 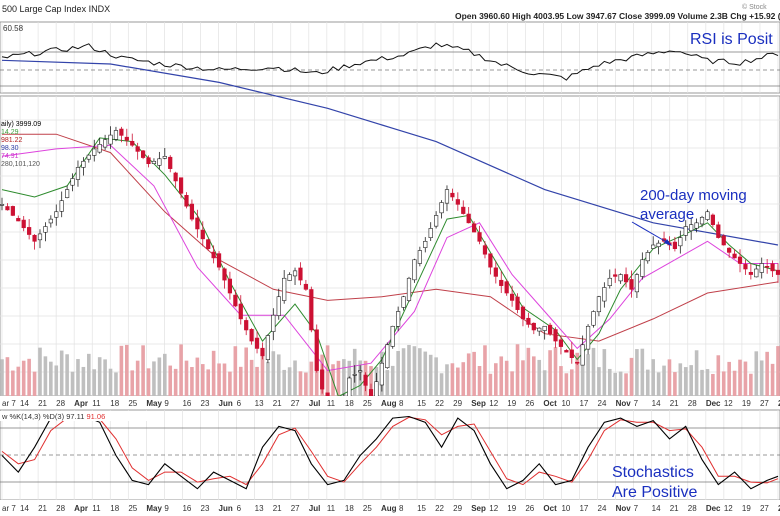 What do you see at coordinates (12, 140) in the screenshot?
I see `legend-ma-50: 981.22` at bounding box center [12, 140].